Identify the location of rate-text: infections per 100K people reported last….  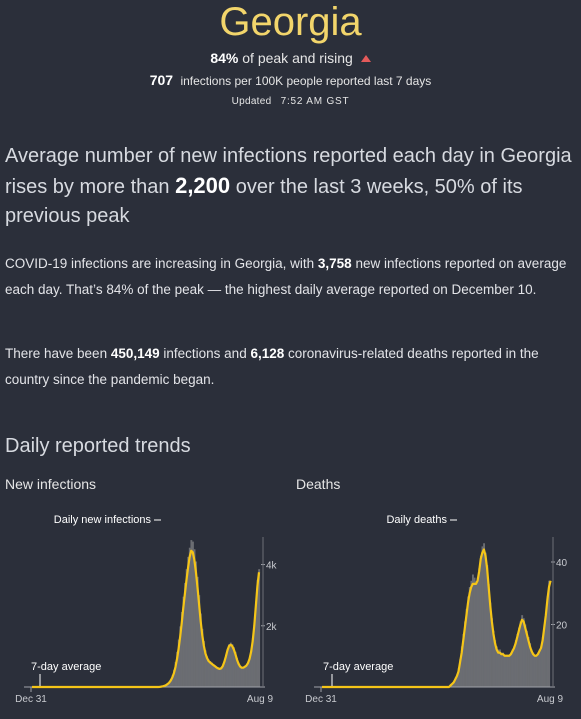
(306, 81).